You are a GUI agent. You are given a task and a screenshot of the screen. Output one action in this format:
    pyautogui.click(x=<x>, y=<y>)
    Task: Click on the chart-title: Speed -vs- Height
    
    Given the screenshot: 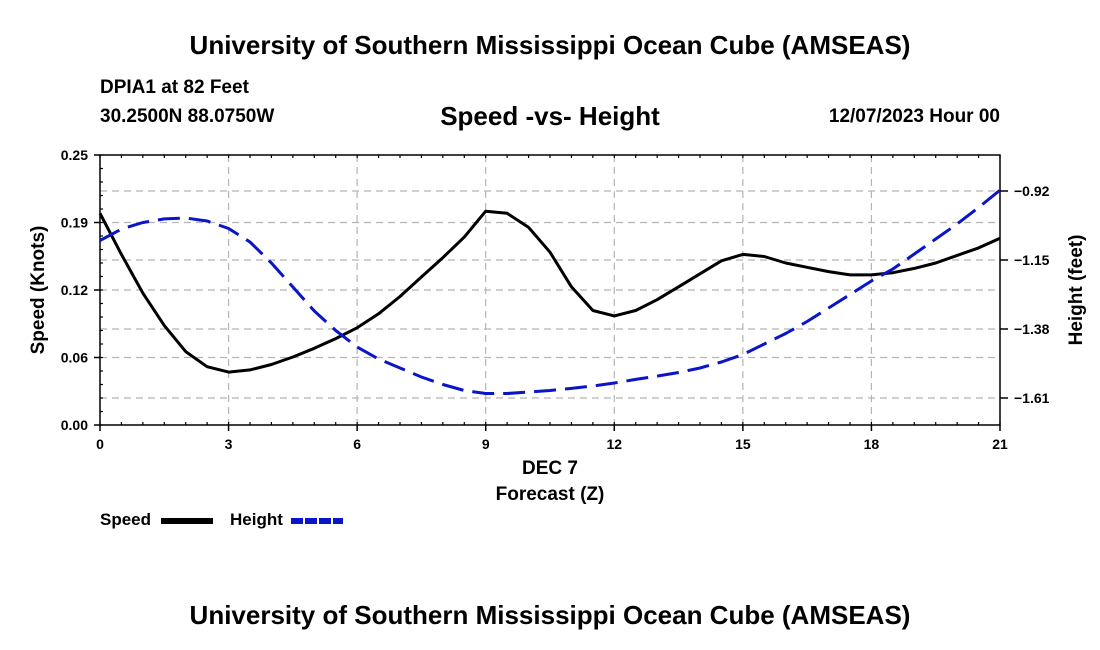 What is the action you would take?
    pyautogui.click(x=550, y=116)
    